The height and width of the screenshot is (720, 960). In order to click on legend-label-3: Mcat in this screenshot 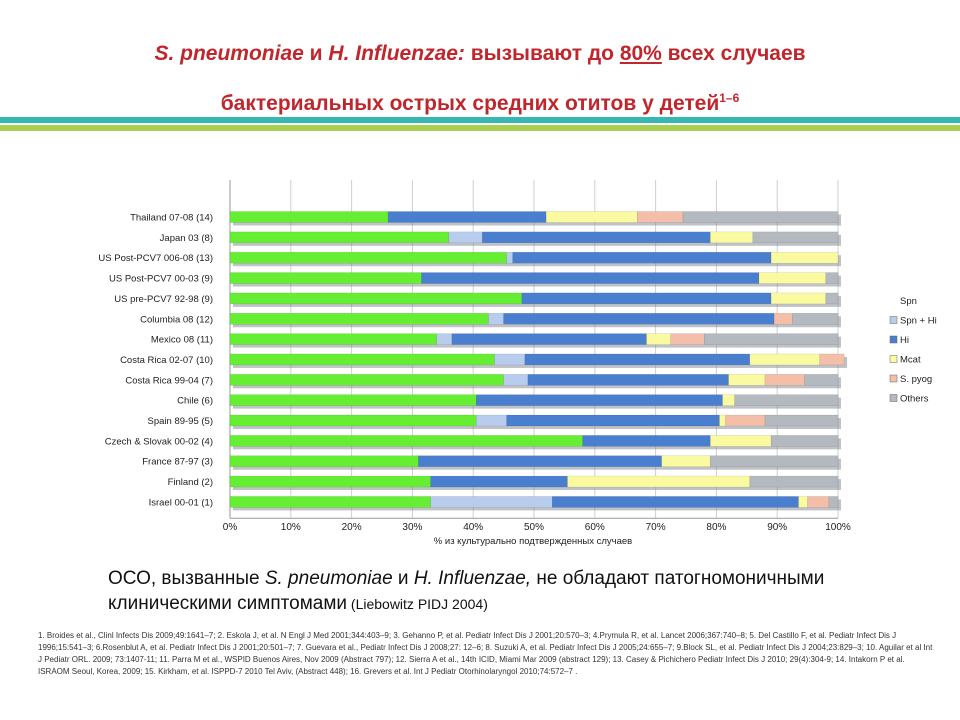, I will do `click(910, 360)`.